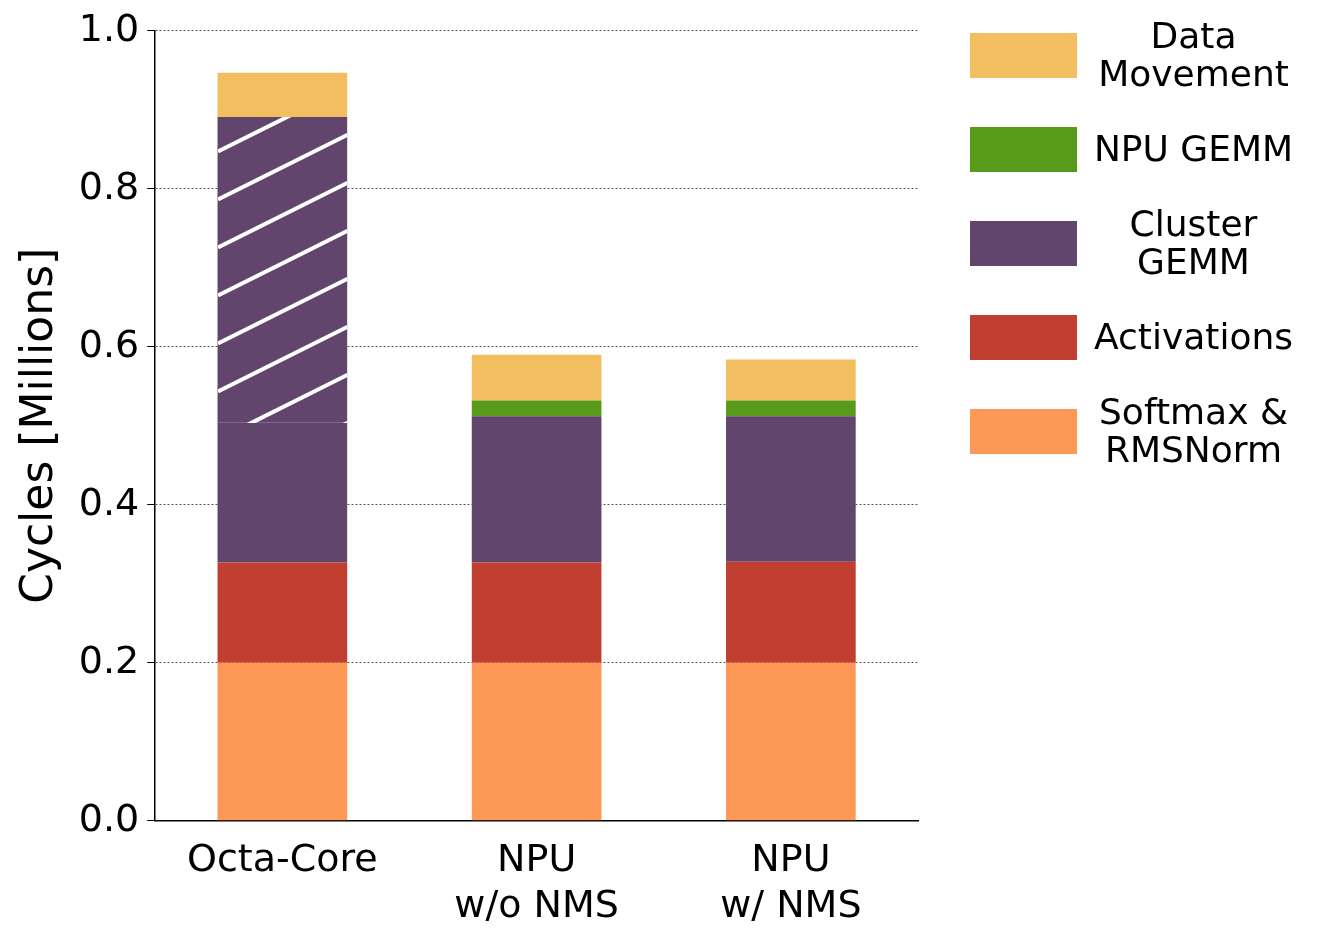 The image size is (1324, 944). Describe the element at coordinates (36, 425) in the screenshot. I see `y-axis-title: Cycles [Millions]` at that location.